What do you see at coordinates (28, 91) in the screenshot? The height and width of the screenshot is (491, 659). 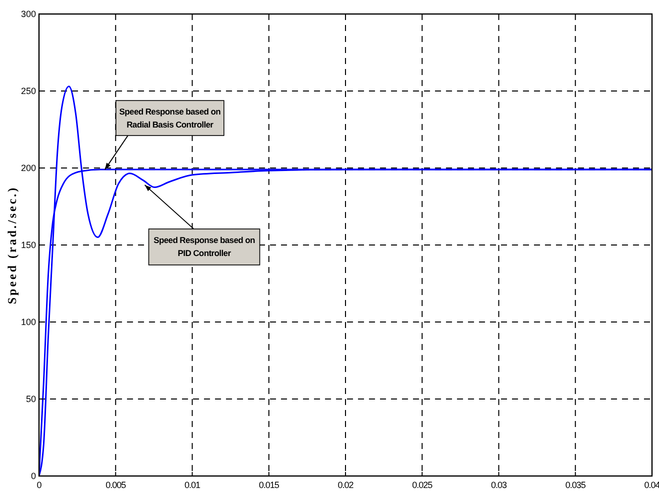 I see `y-tick-label: 250` at bounding box center [28, 91].